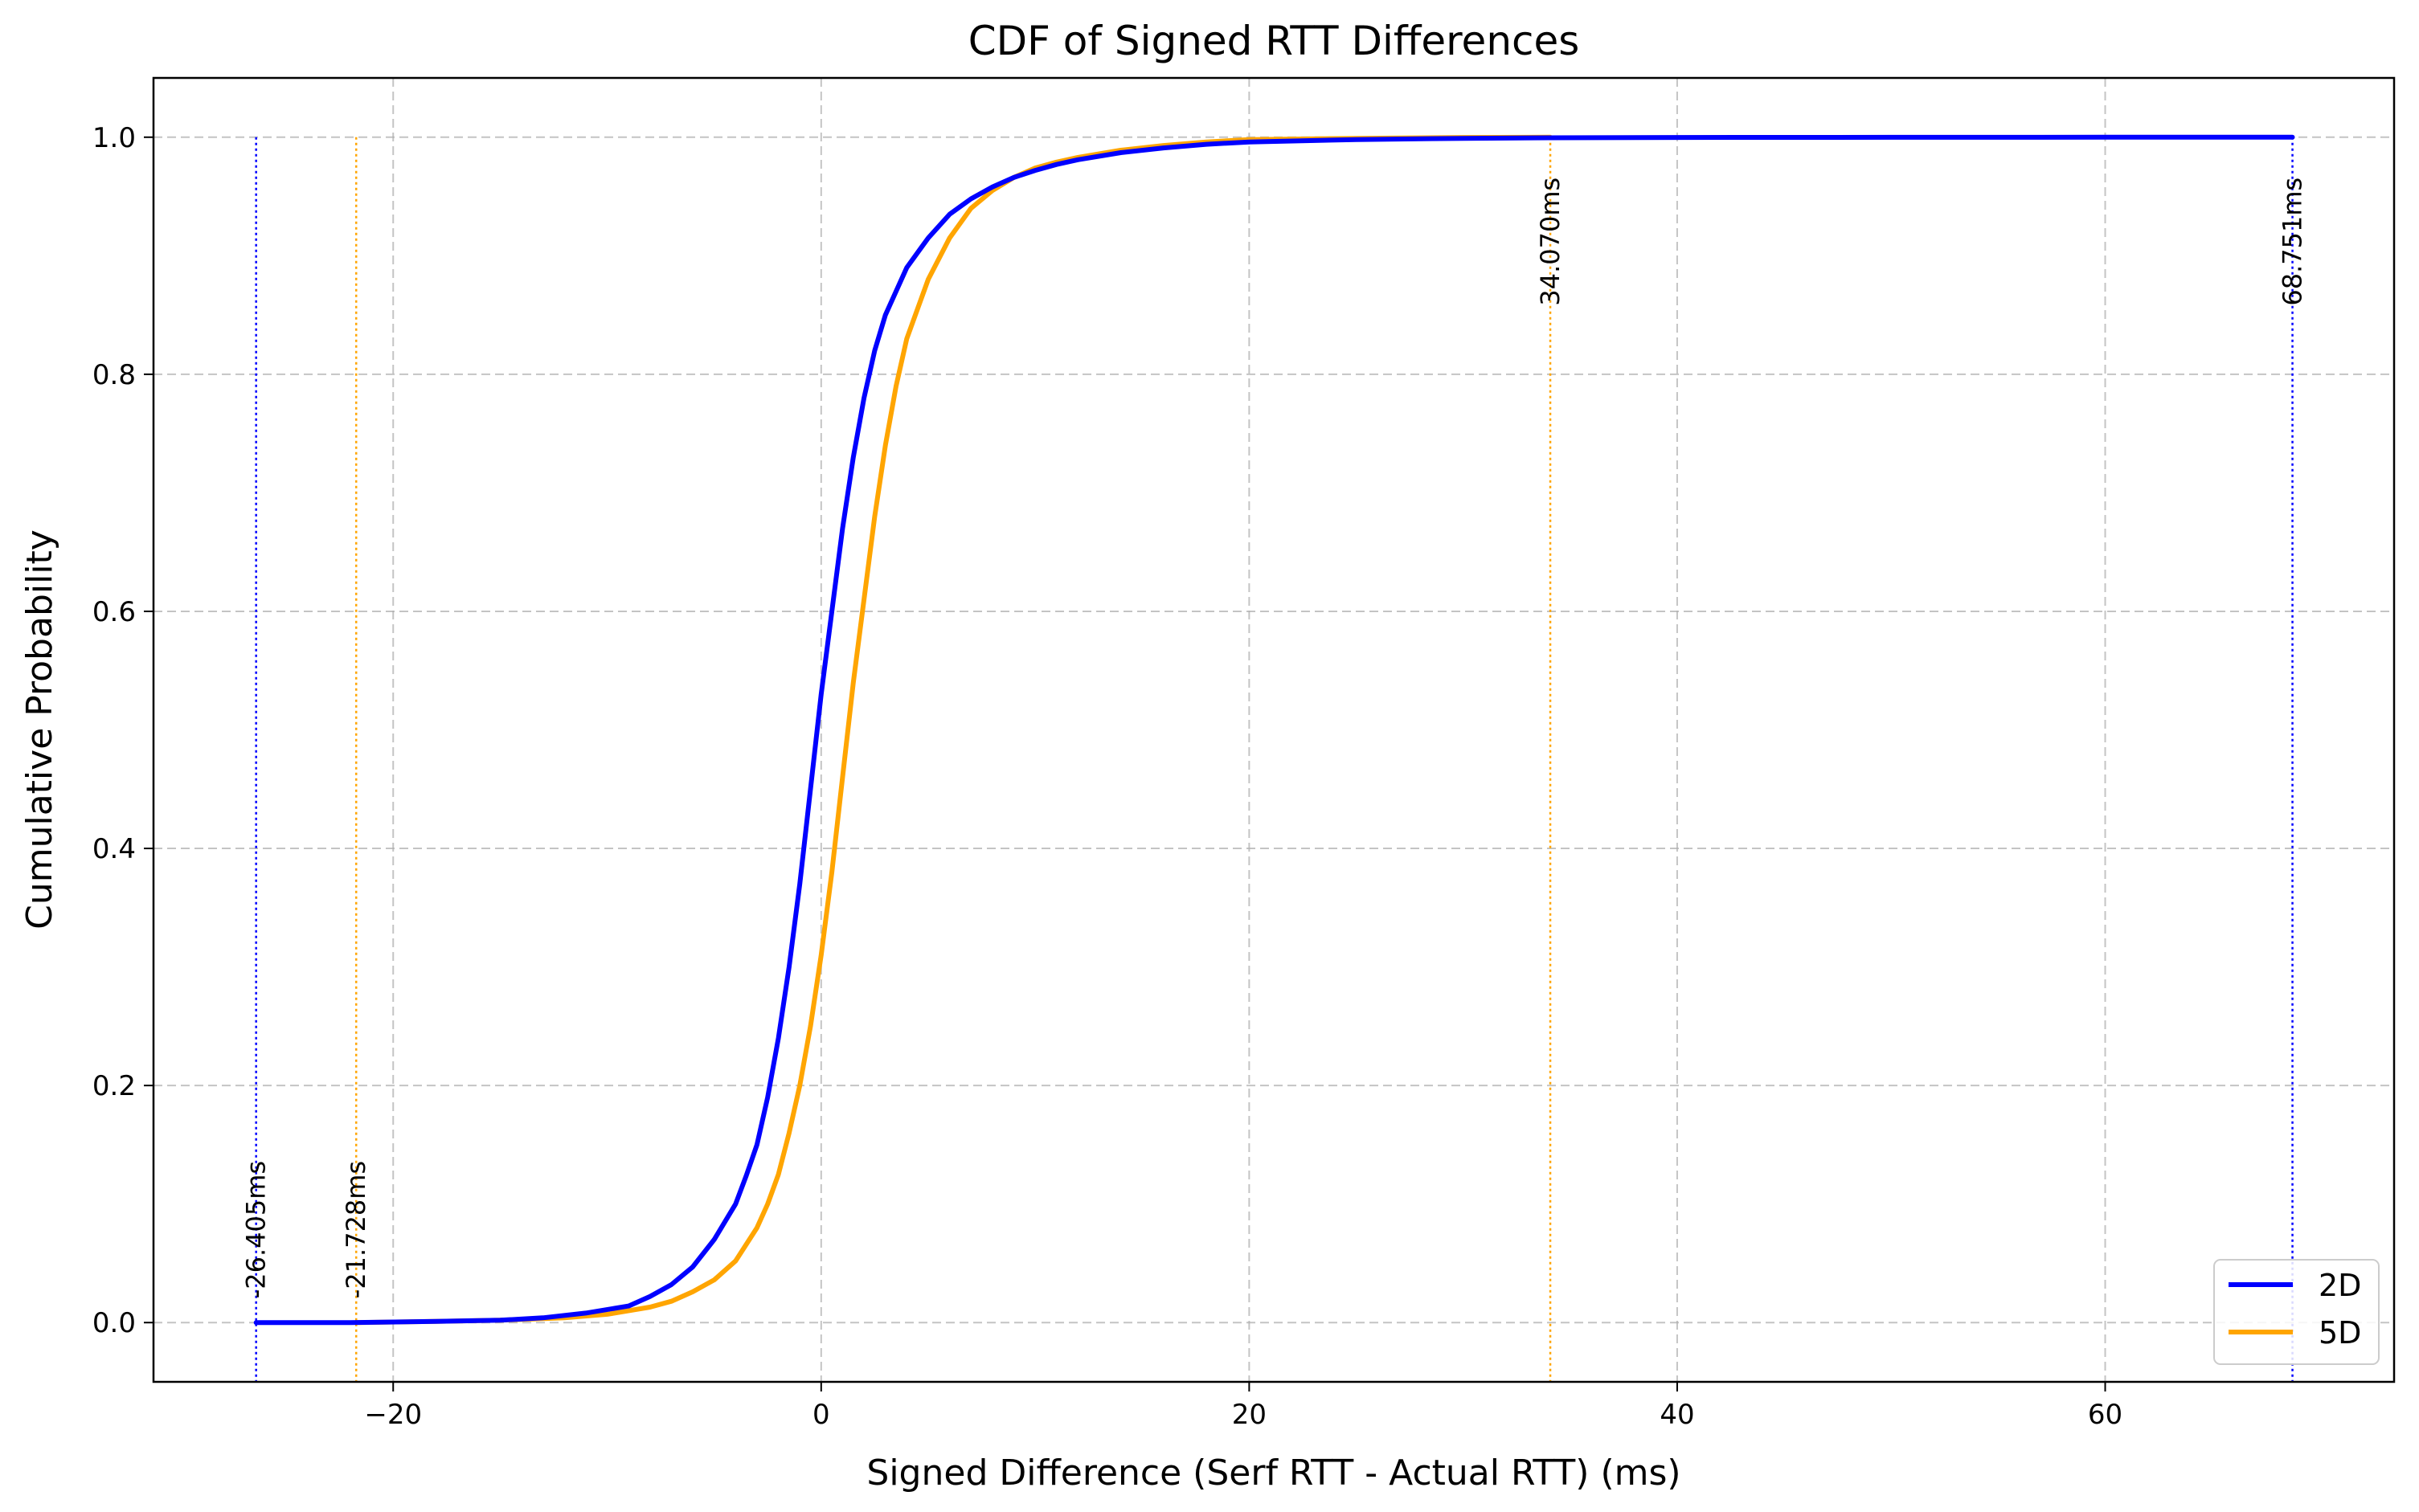 Image resolution: width=2419 pixels, height=1512 pixels. I want to click on y-tick-label: 0.0, so click(114, 1323).